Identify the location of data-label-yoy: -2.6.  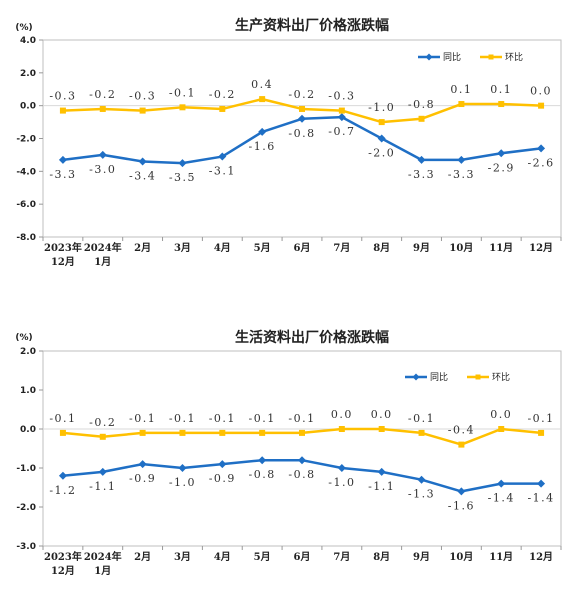
(540, 162).